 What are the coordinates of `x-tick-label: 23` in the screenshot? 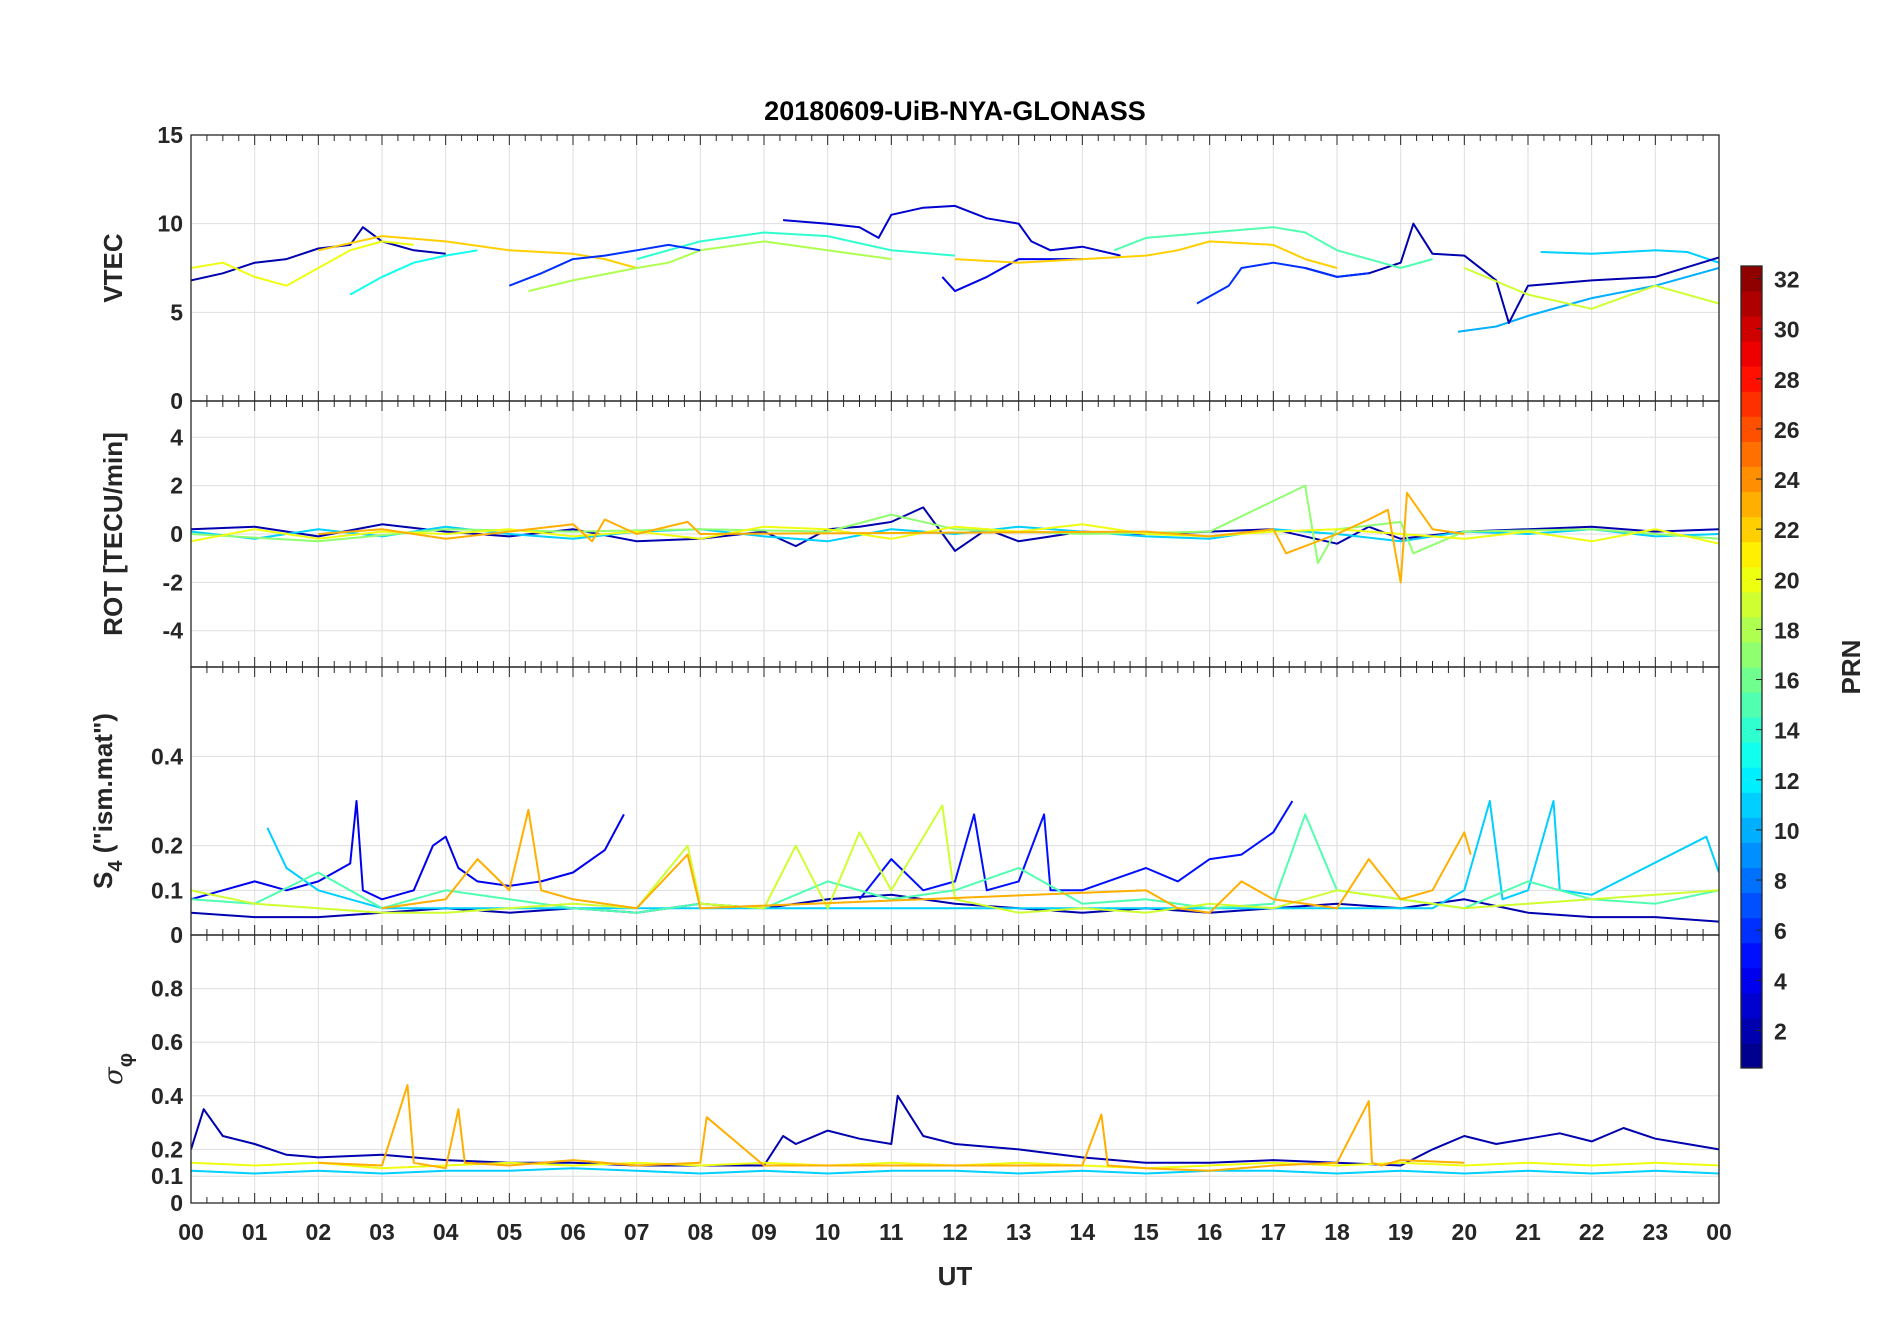 It's located at (1656, 1232).